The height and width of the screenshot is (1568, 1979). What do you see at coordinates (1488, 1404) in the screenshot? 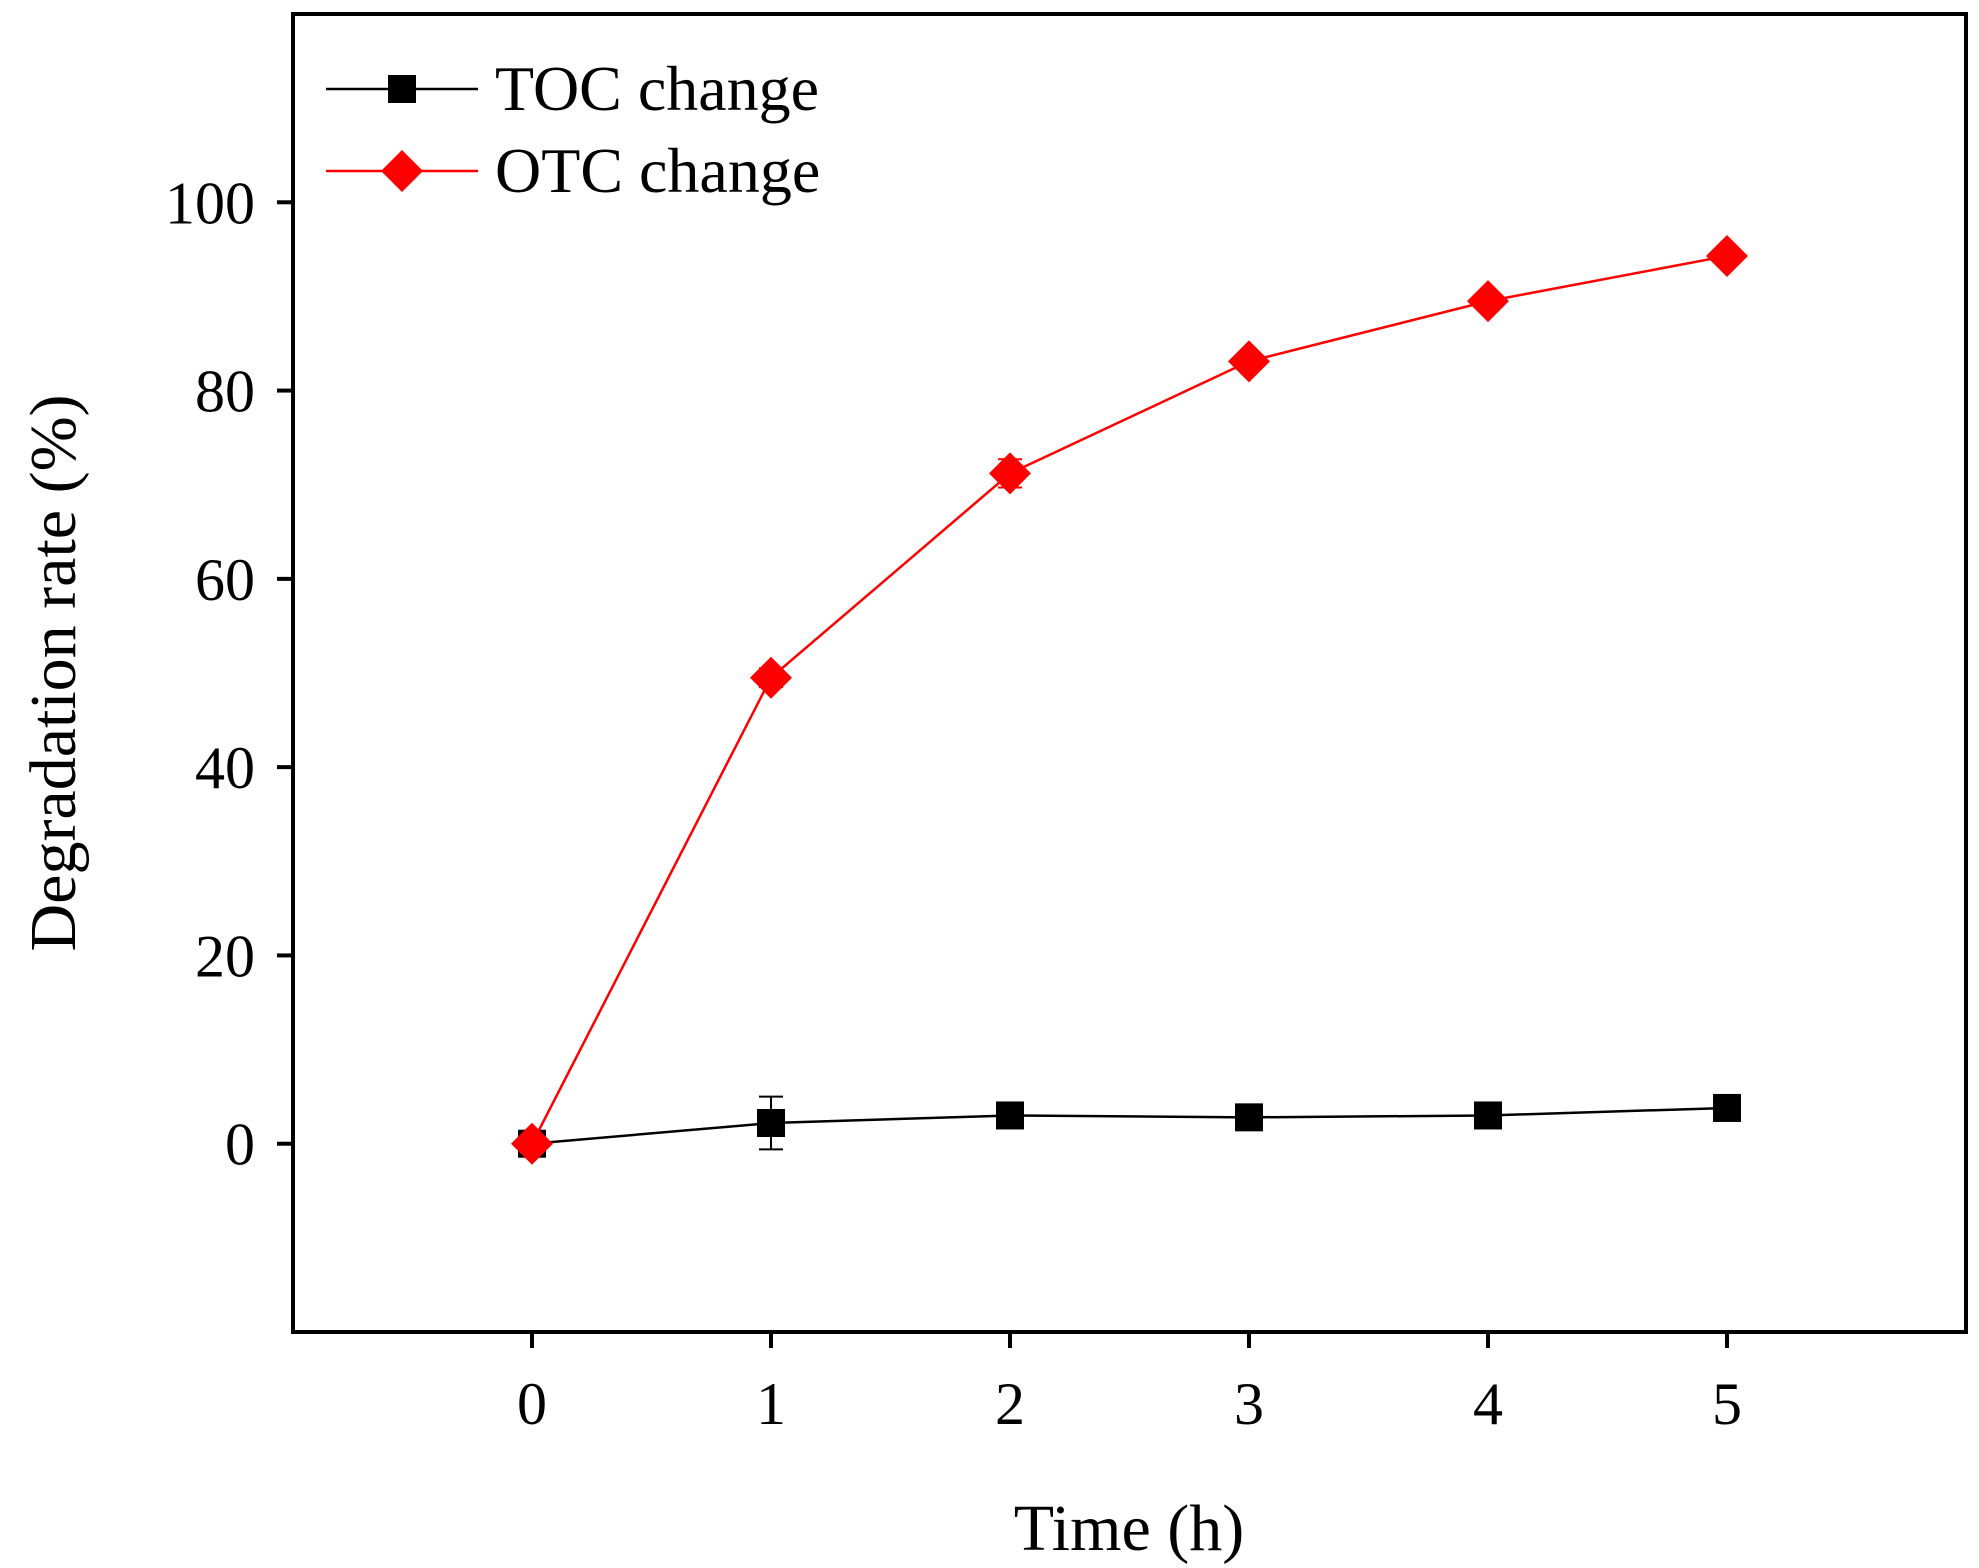
I see `x-tick-label: 4` at bounding box center [1488, 1404].